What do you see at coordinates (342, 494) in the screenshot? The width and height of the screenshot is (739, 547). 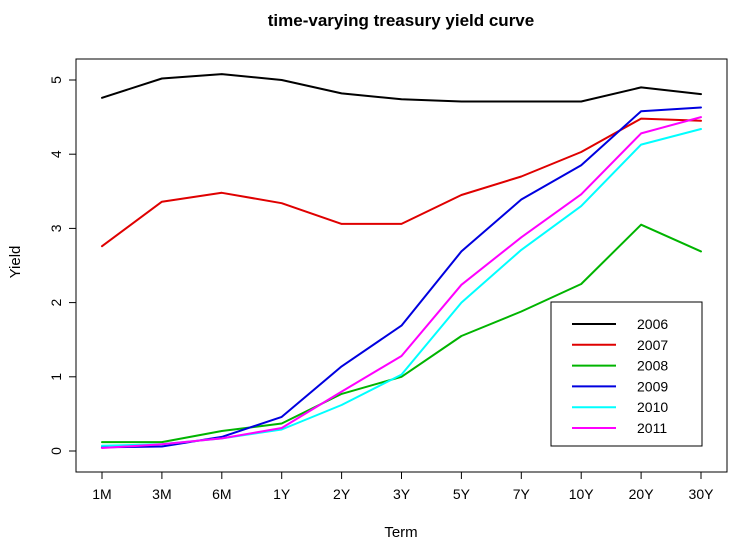 I see `x-tick-label: 2Y` at bounding box center [342, 494].